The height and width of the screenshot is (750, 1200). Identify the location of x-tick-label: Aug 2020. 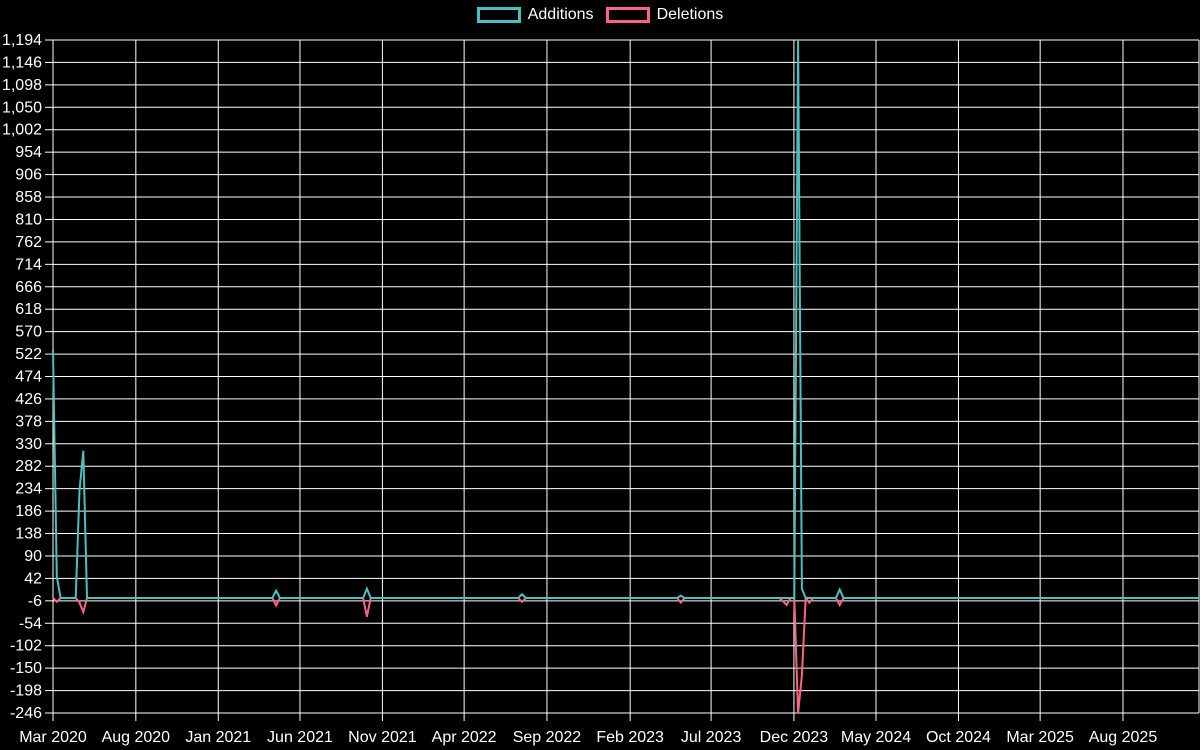
(136, 737).